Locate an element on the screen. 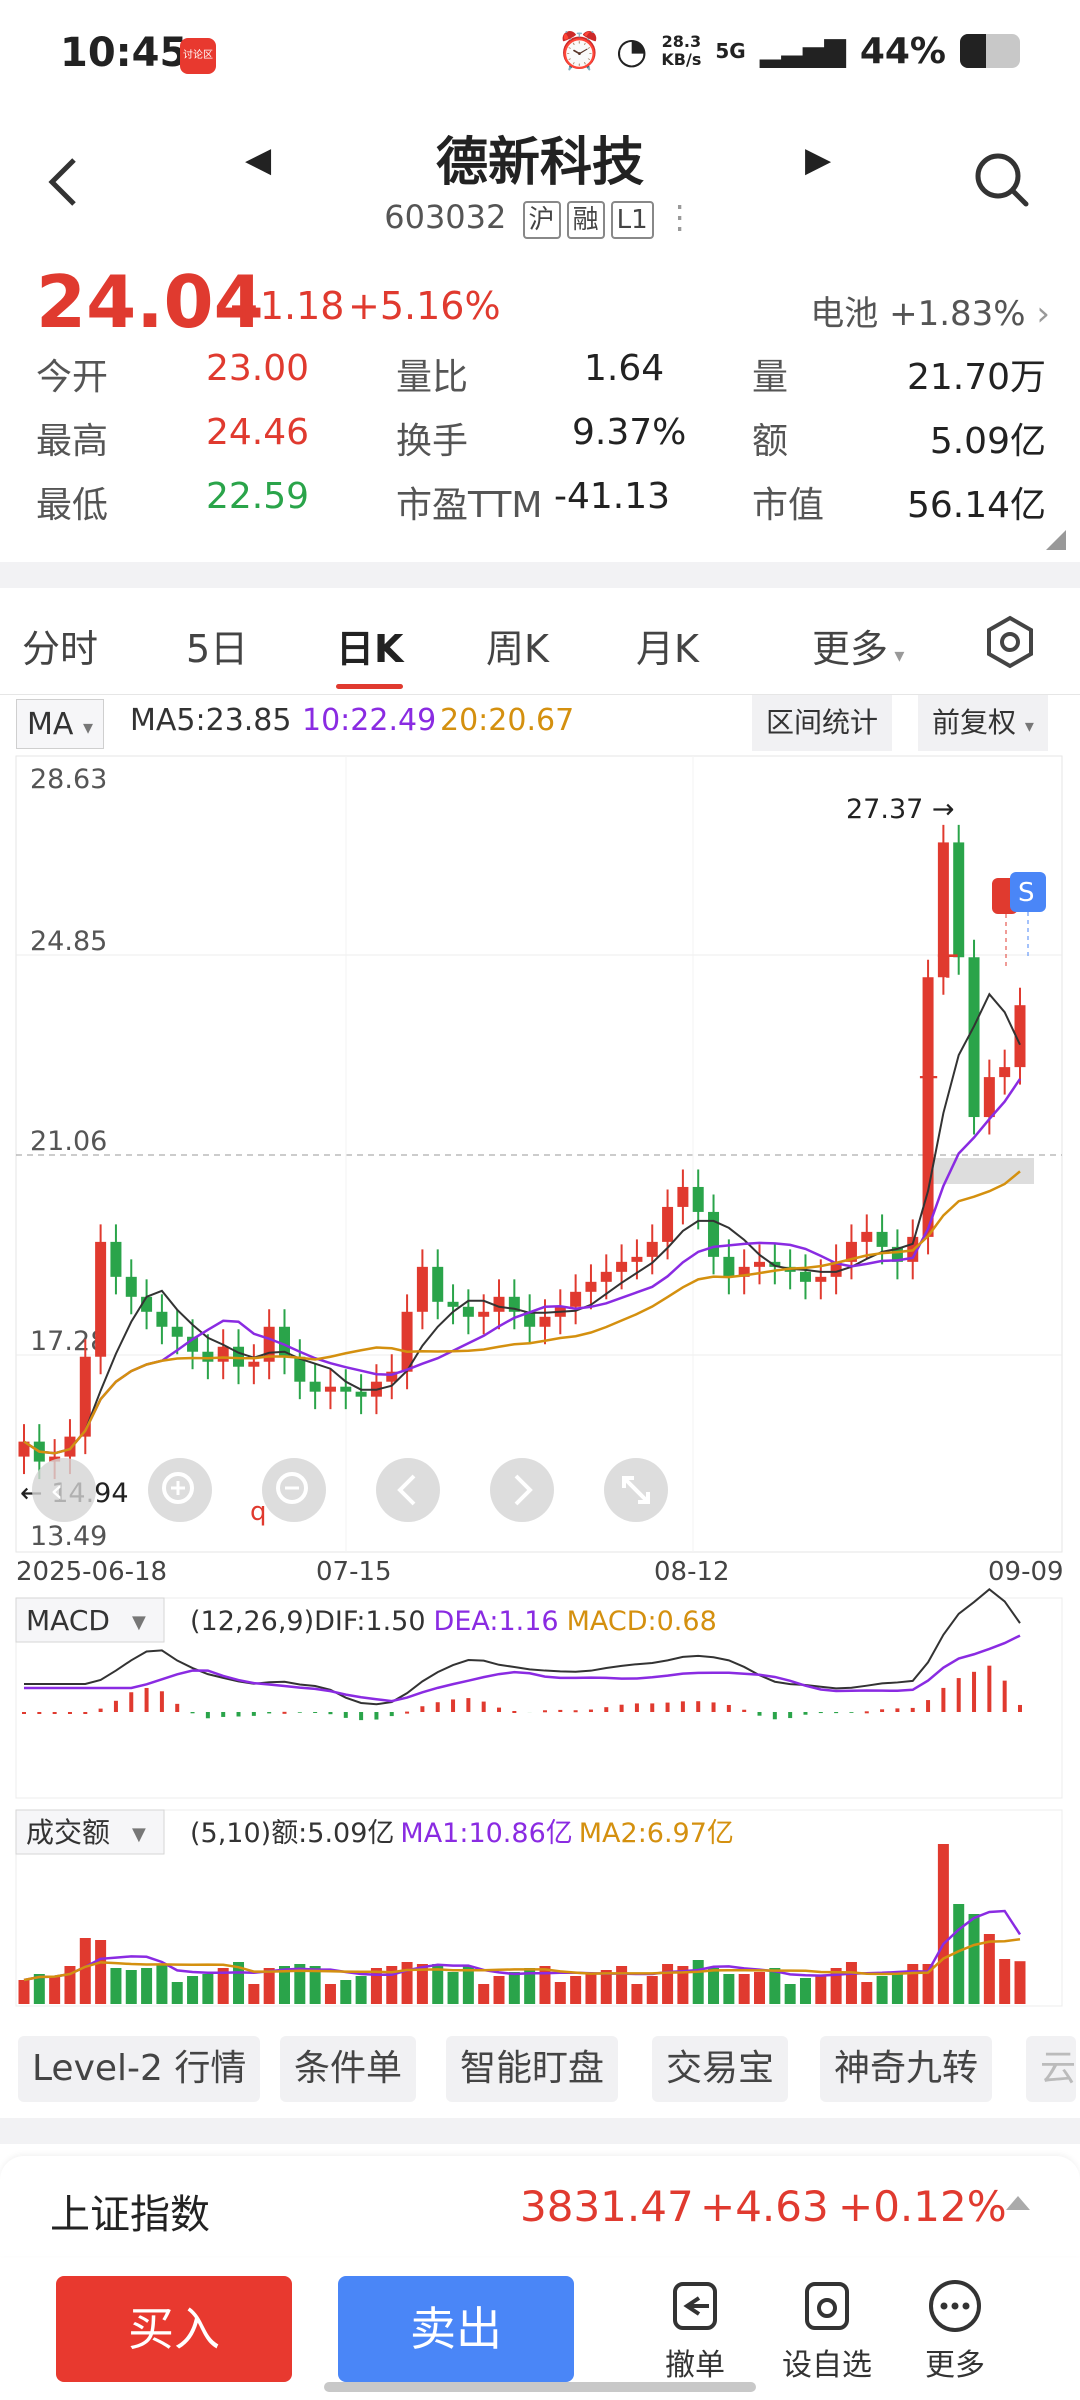  sector-link: 电池 +1.83% › is located at coordinates (930, 310).